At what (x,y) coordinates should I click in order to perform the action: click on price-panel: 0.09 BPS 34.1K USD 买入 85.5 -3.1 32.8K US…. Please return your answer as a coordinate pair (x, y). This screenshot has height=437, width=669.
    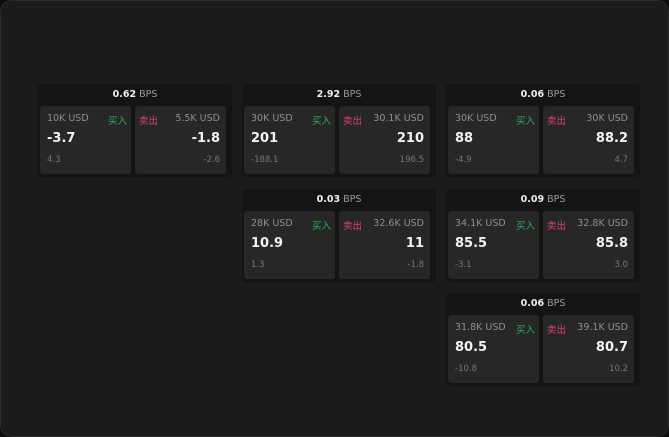
    Looking at the image, I should click on (543, 235).